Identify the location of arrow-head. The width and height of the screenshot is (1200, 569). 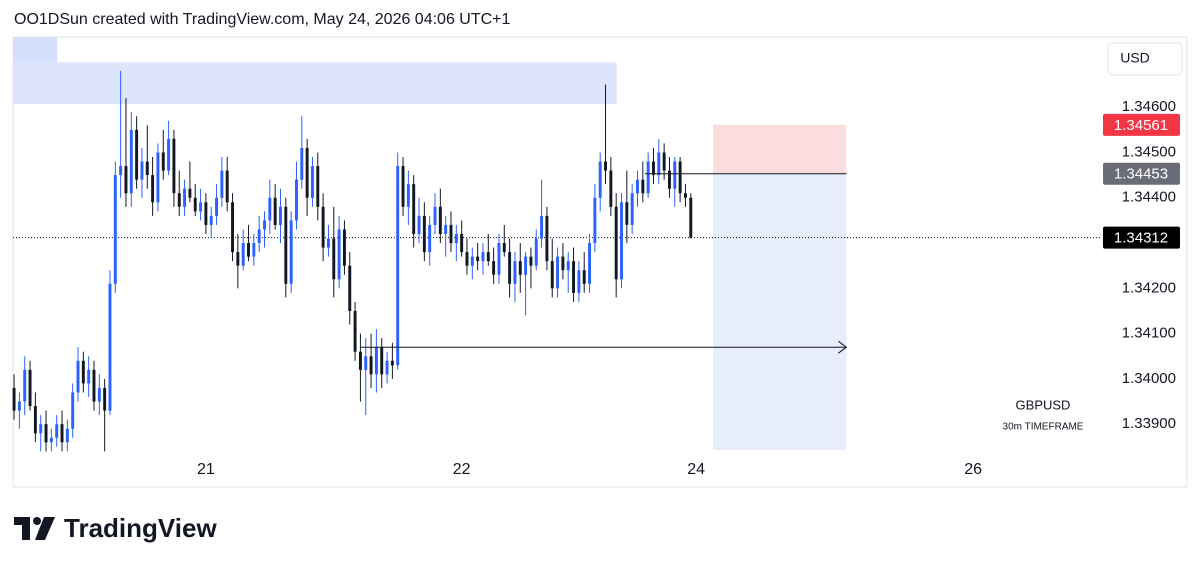
(843, 347).